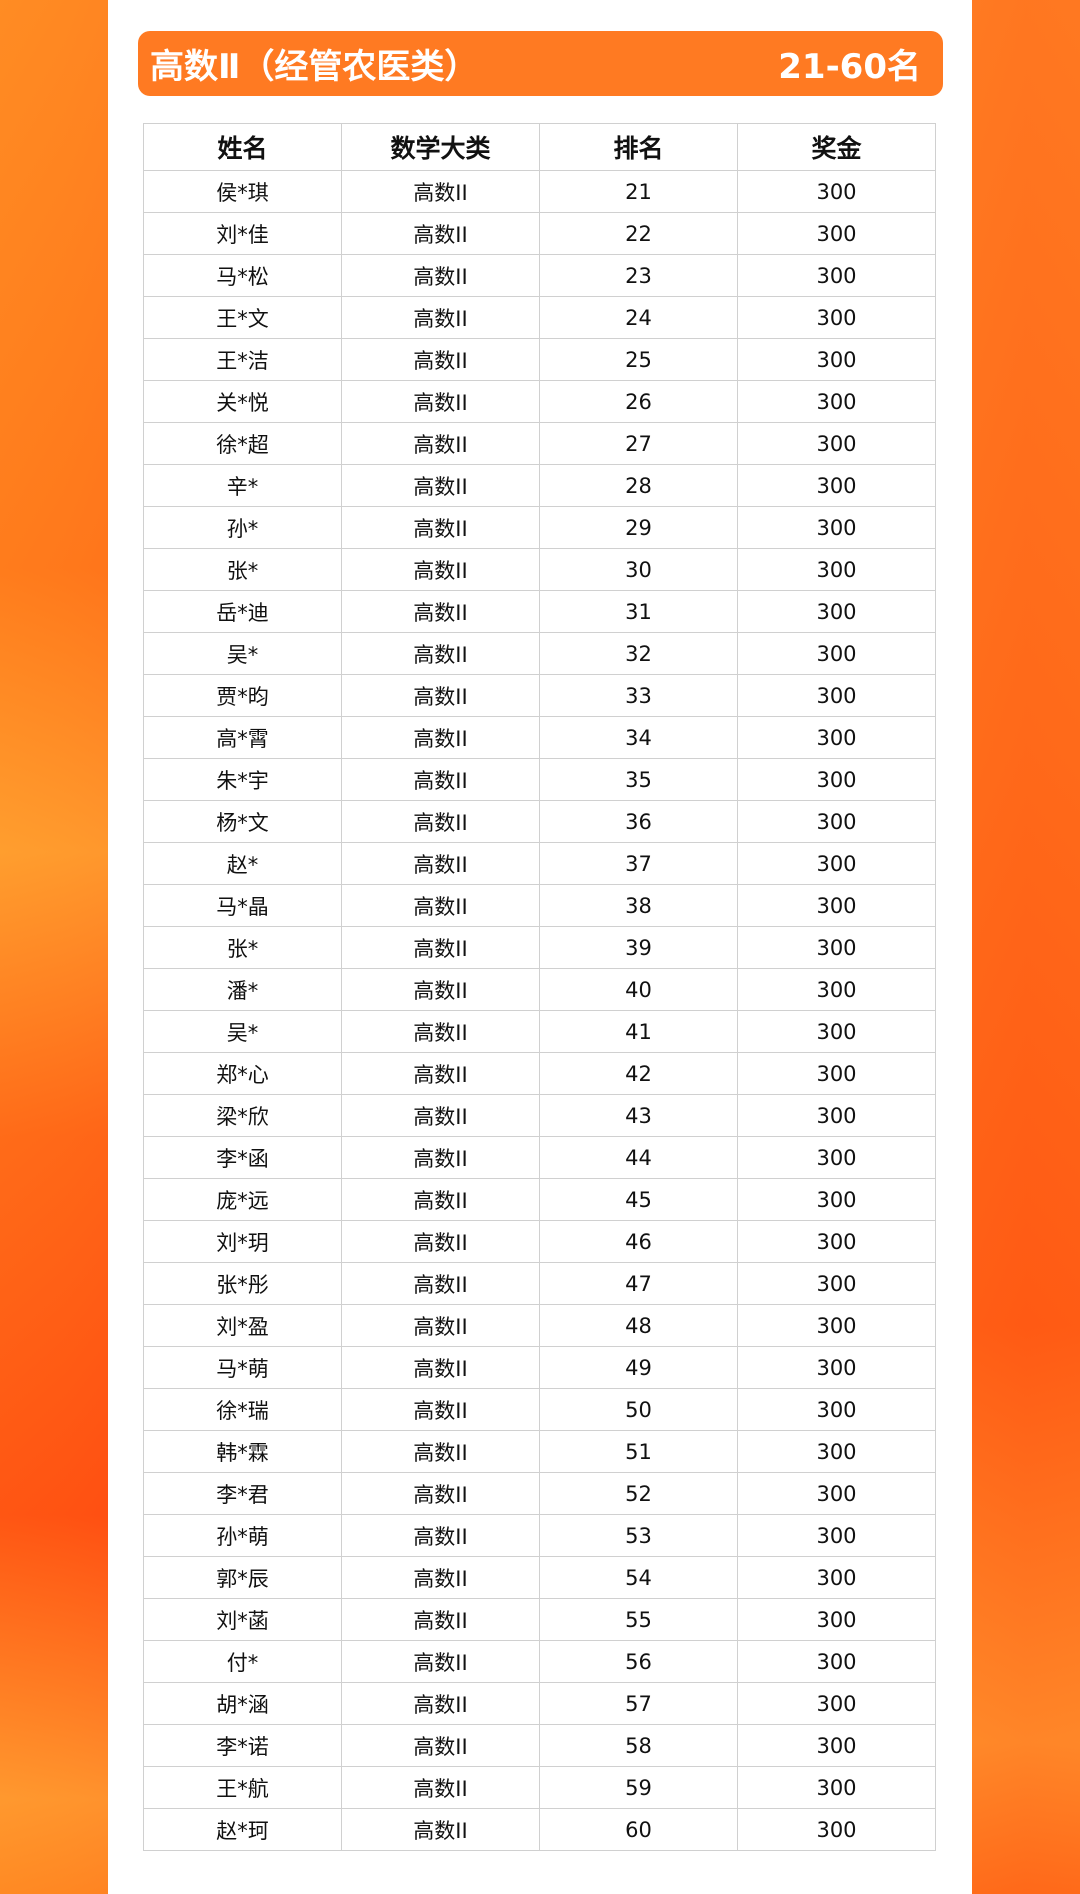 This screenshot has height=1894, width=1080. What do you see at coordinates (638, 653) in the screenshot?
I see `cell-rank: 32` at bounding box center [638, 653].